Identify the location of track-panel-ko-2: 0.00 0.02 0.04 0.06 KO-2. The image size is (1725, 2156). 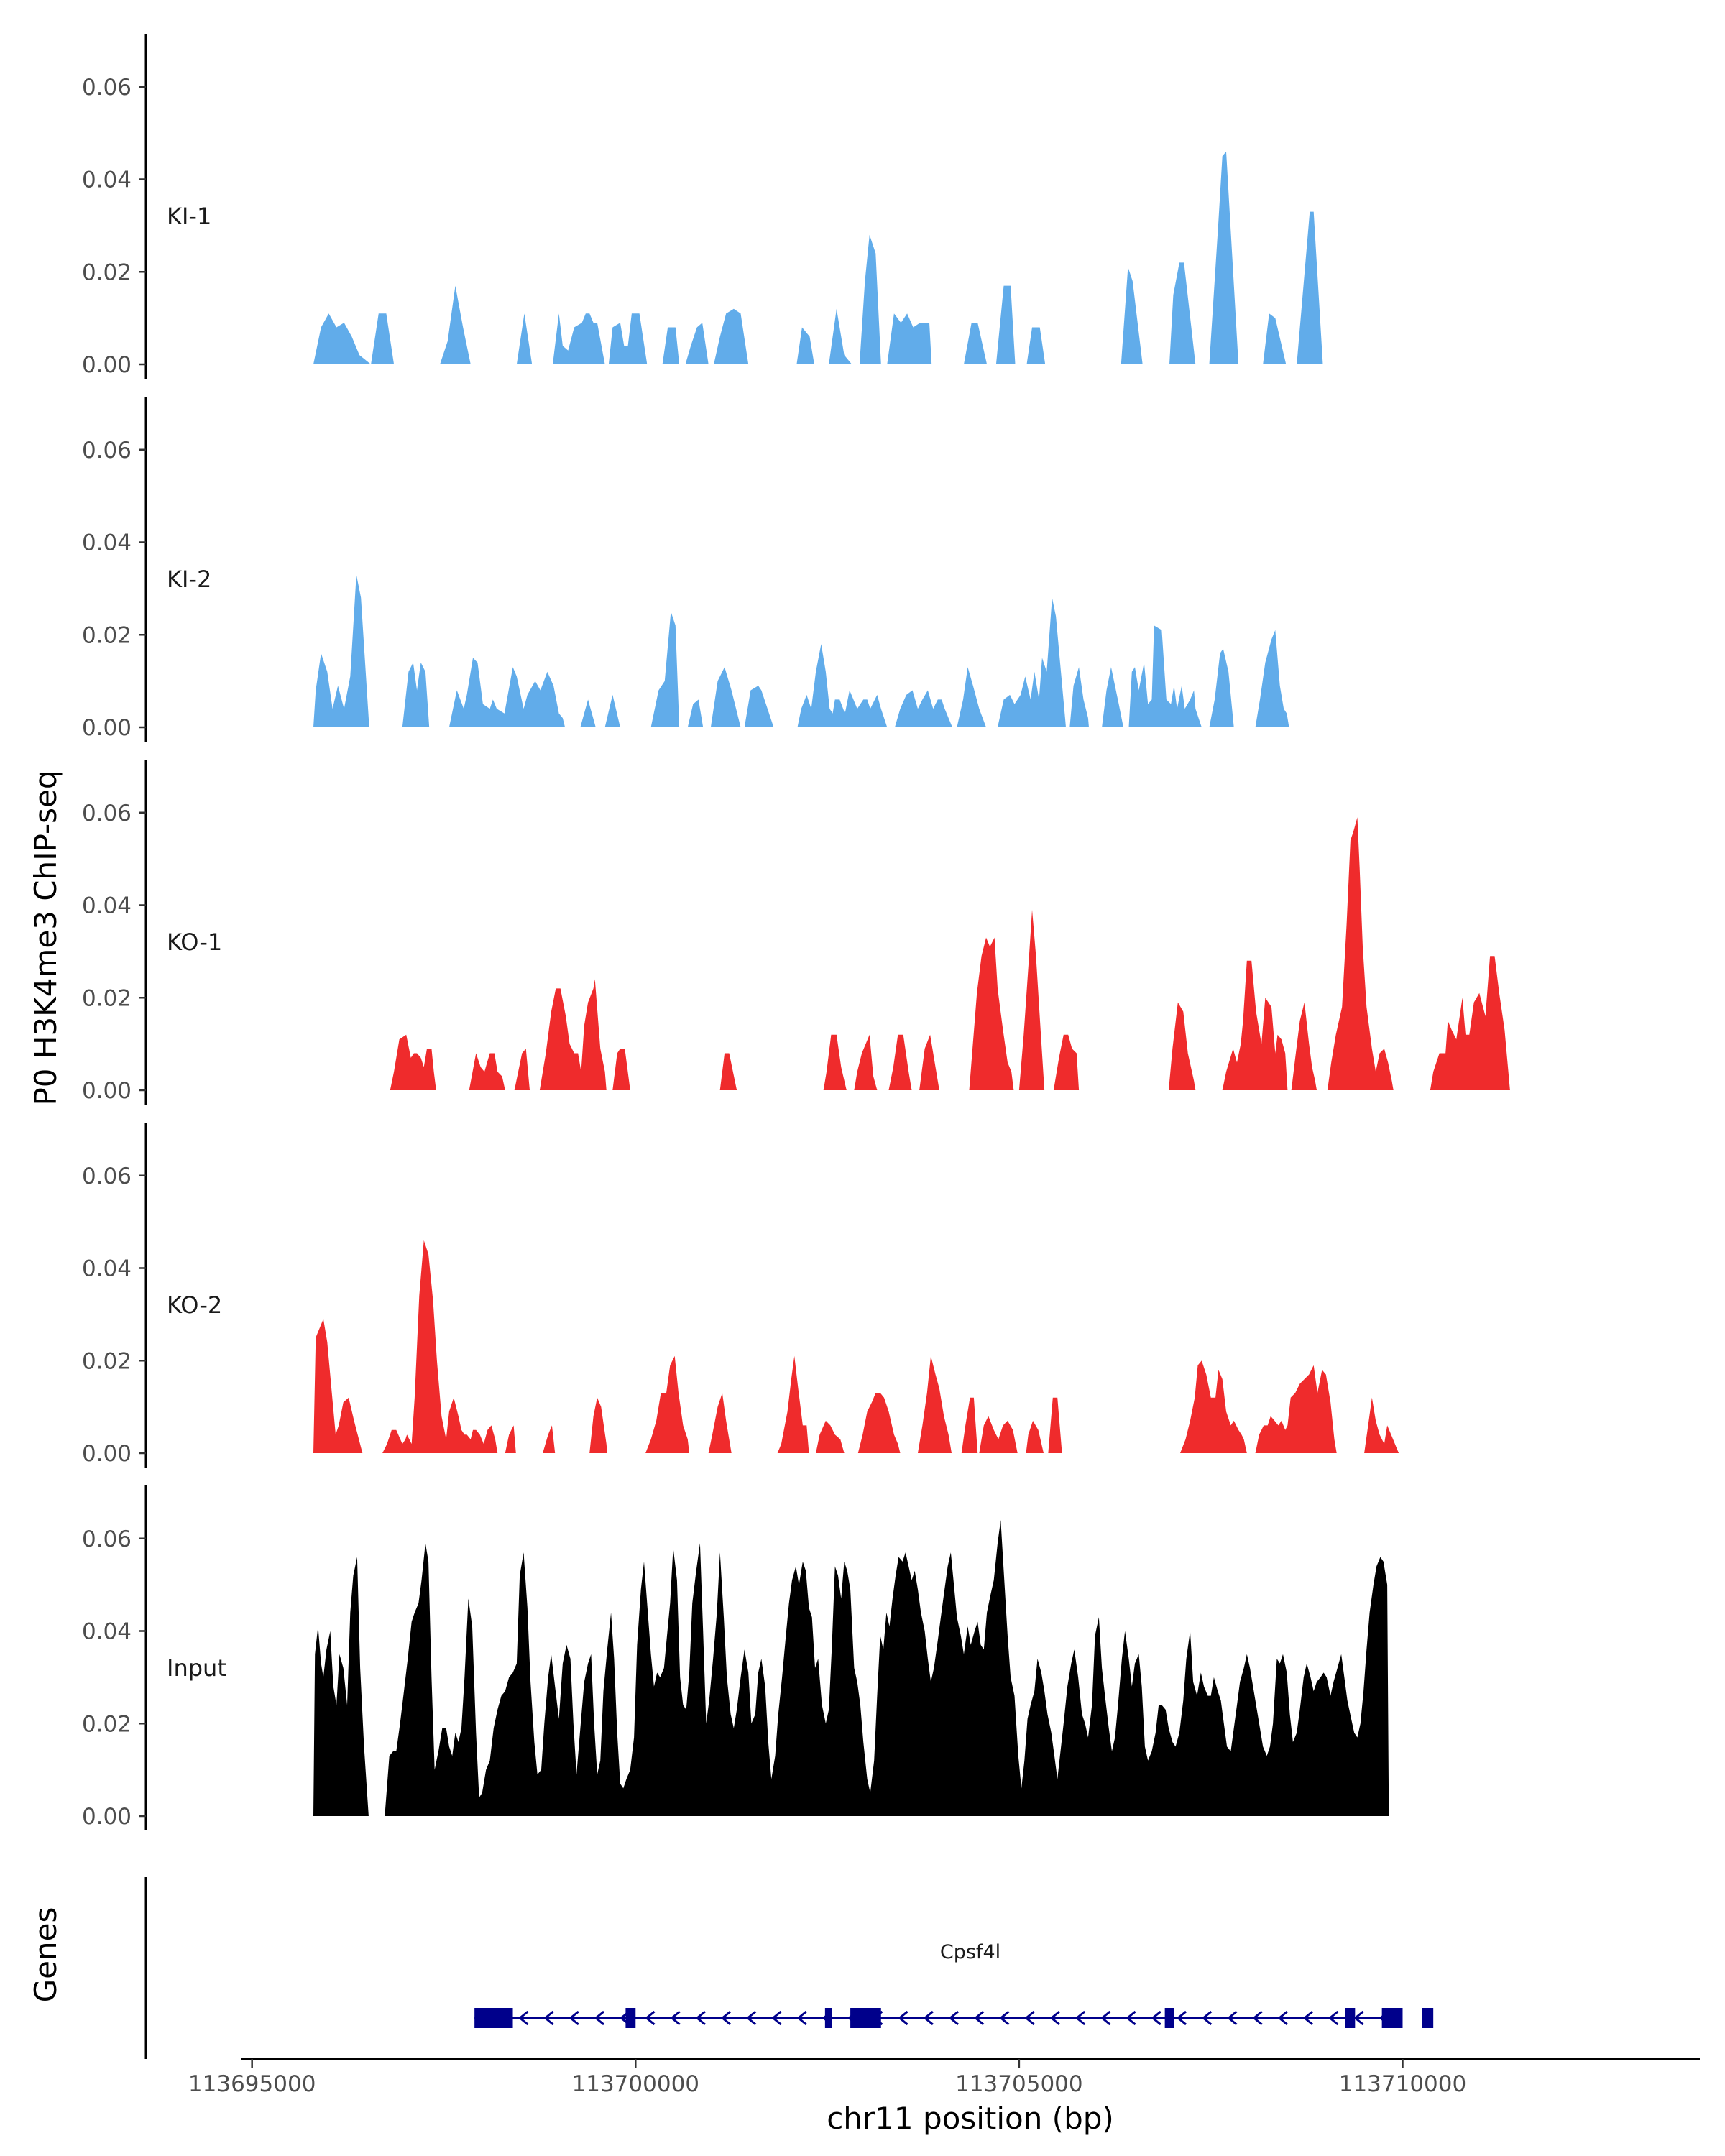
(740, 1296).